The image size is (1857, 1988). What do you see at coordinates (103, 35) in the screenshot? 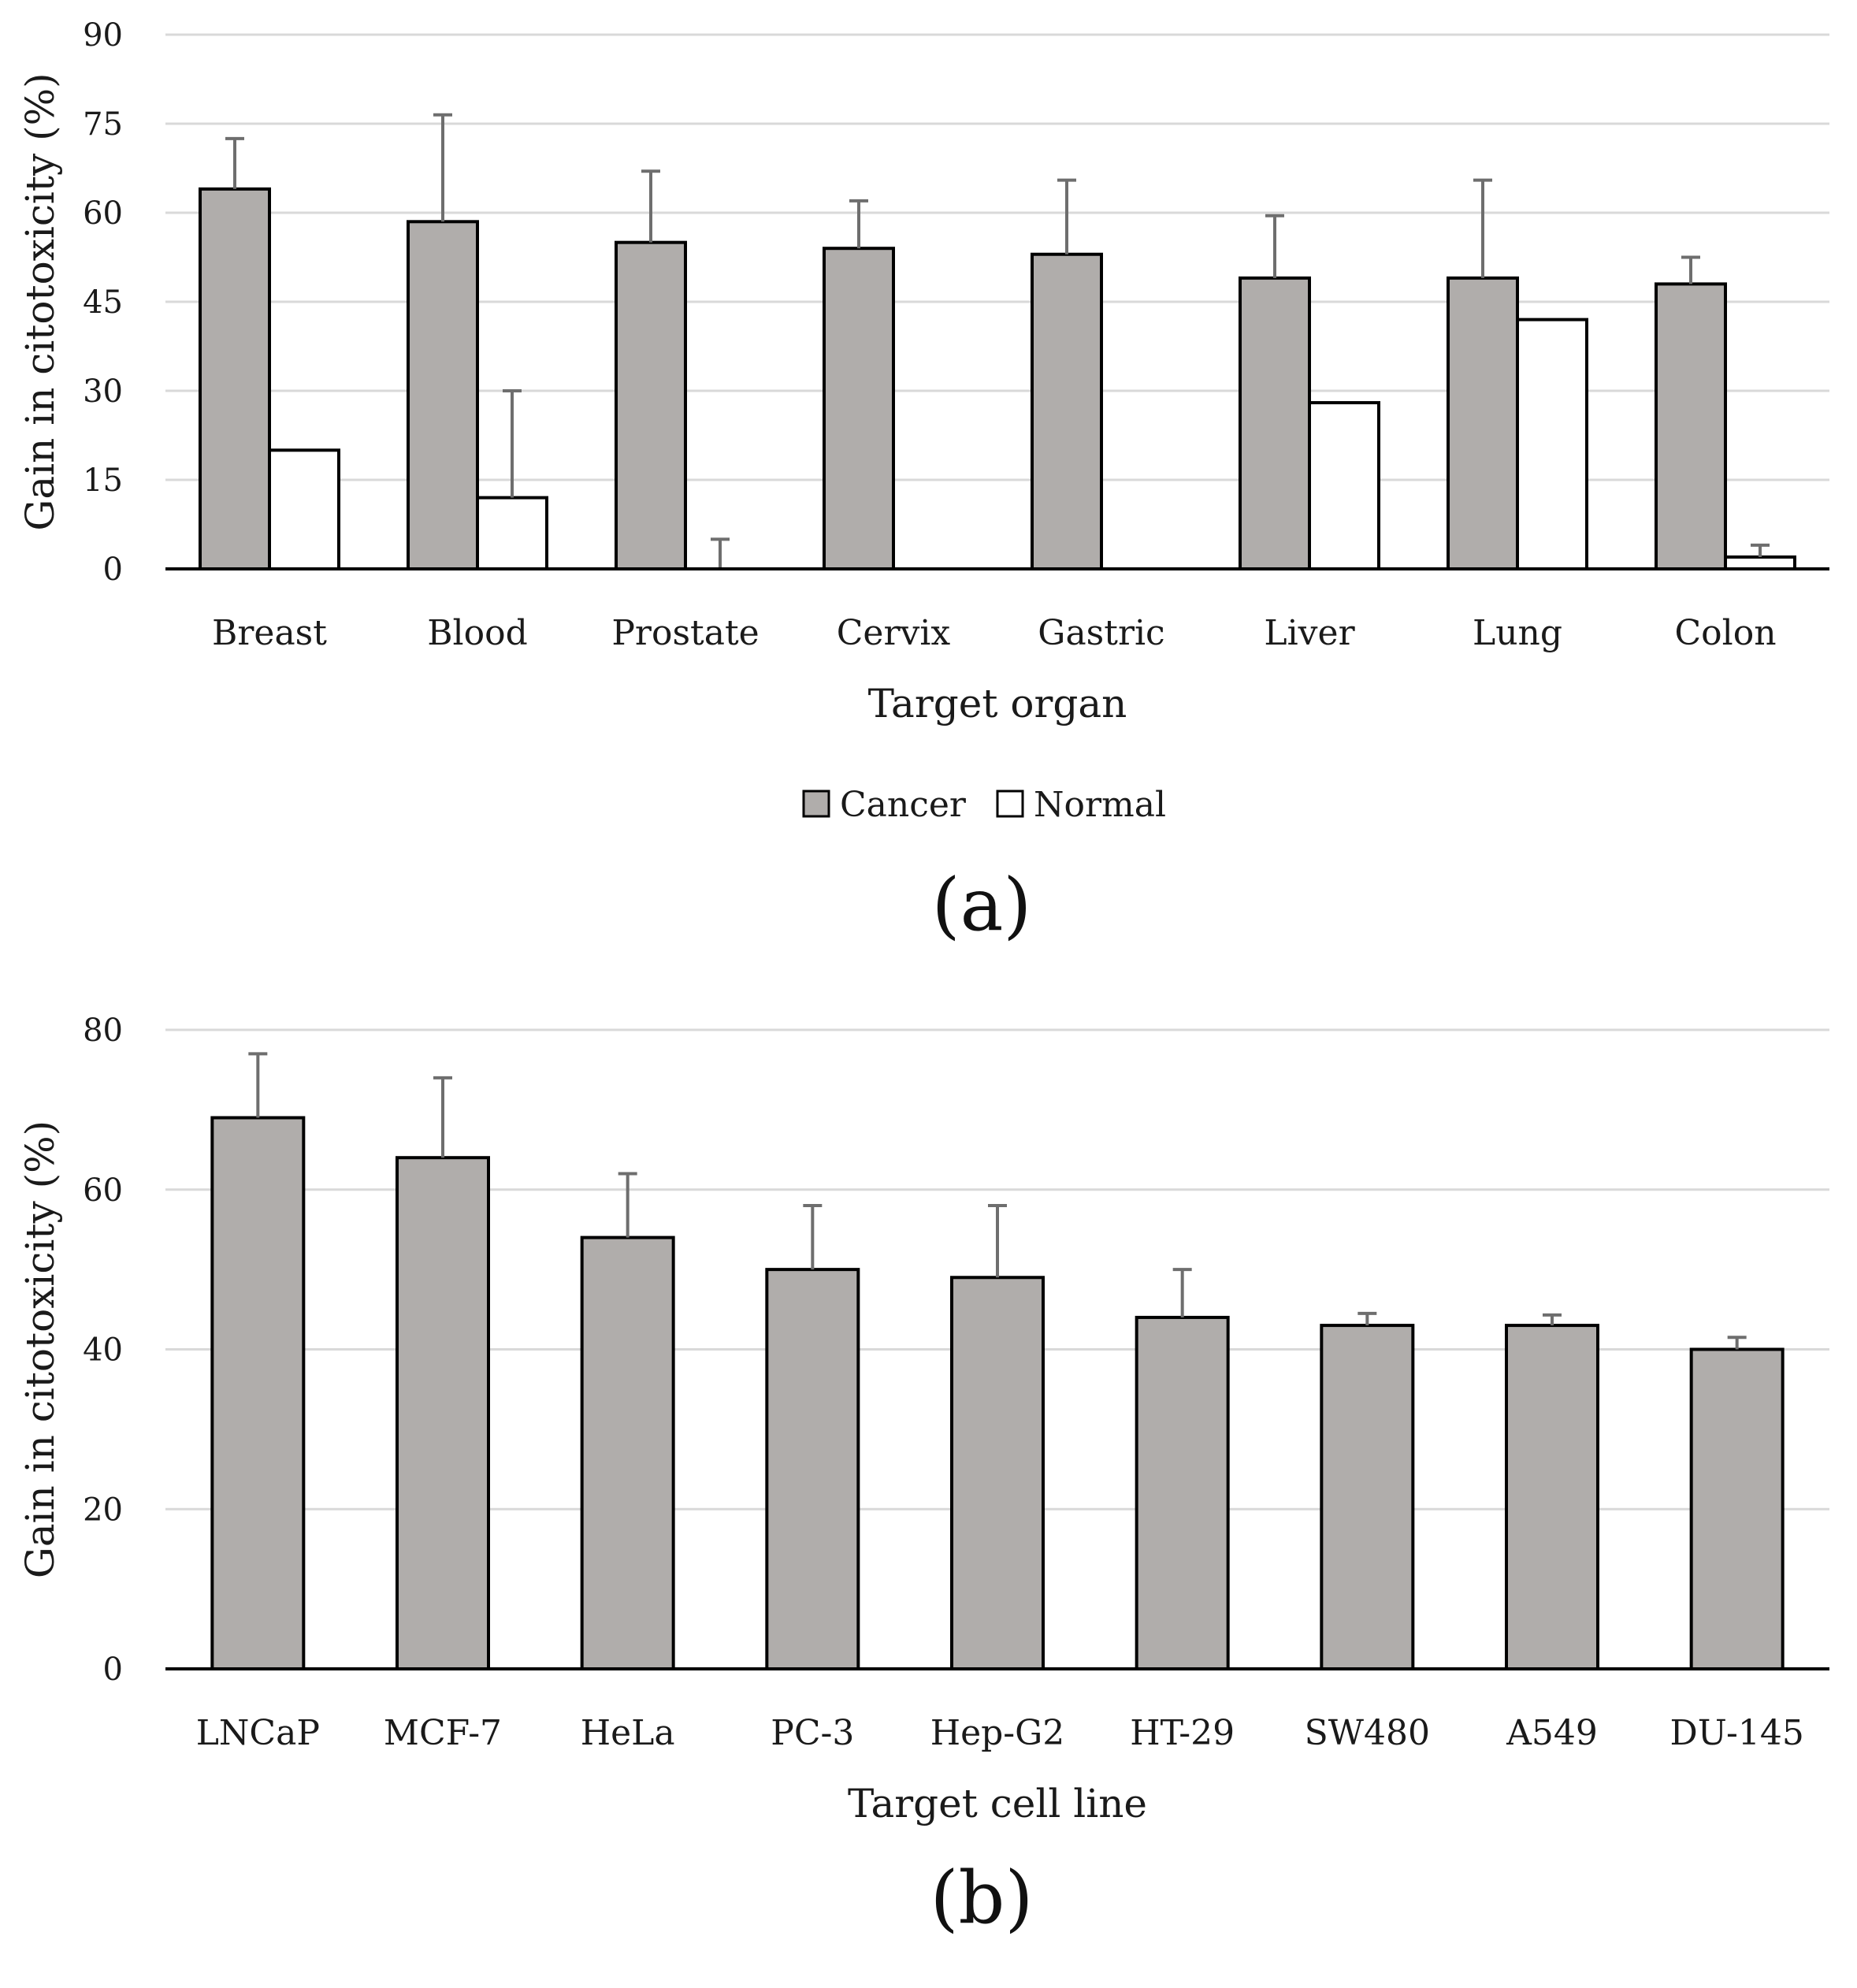
I see `y-tick-label: 90` at bounding box center [103, 35].